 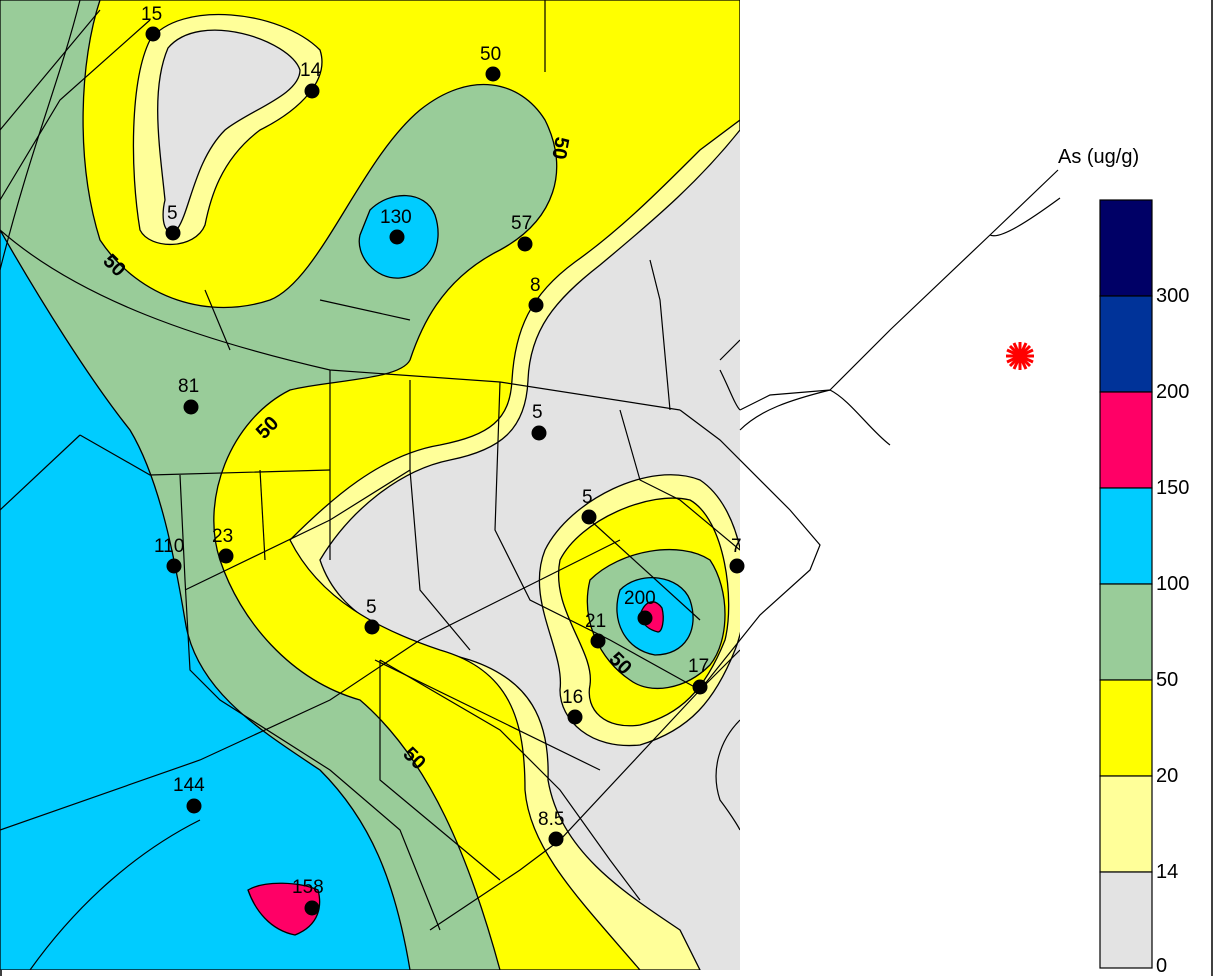 What do you see at coordinates (521, 223) in the screenshot?
I see `svg-text: 57` at bounding box center [521, 223].